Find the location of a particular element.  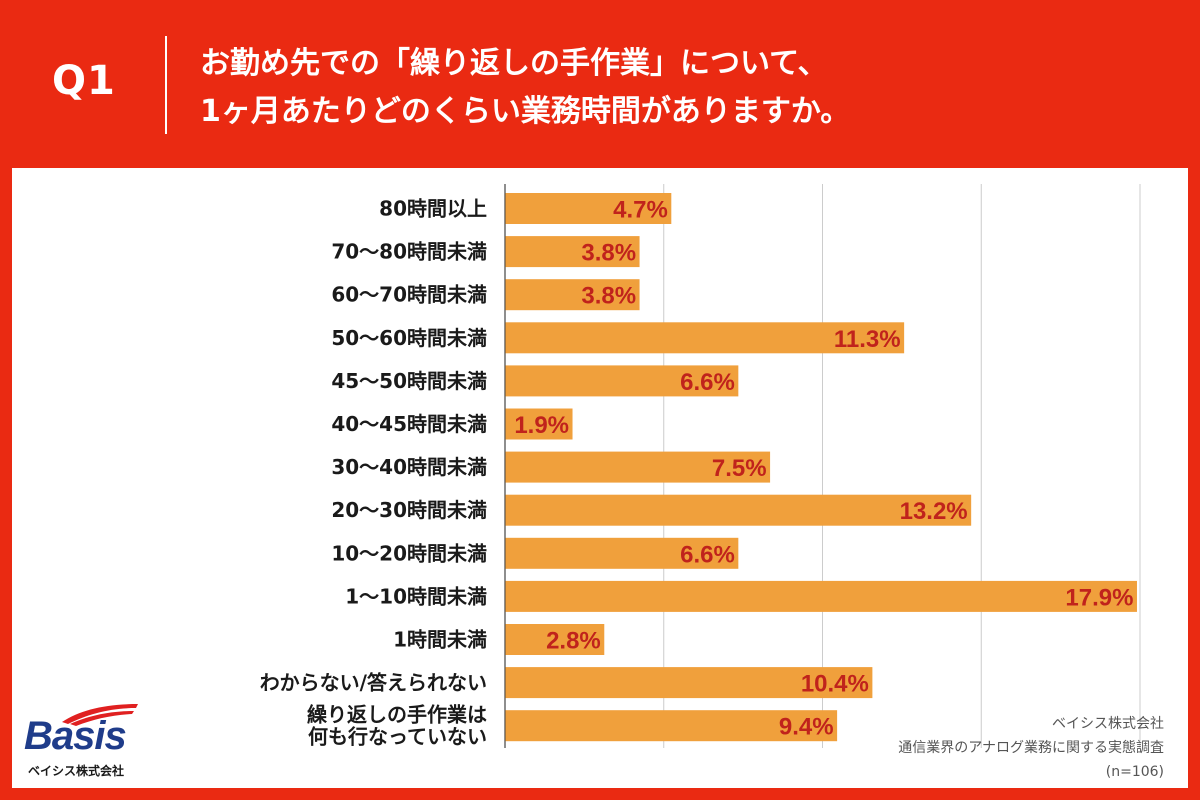

category-label: 70〜80時間未満 is located at coordinates (409, 252).